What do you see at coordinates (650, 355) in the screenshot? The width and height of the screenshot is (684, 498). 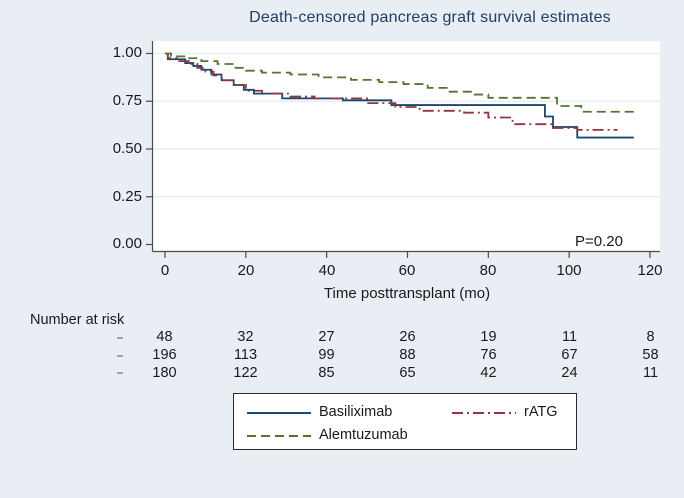 I see `risk-count: 58` at bounding box center [650, 355].